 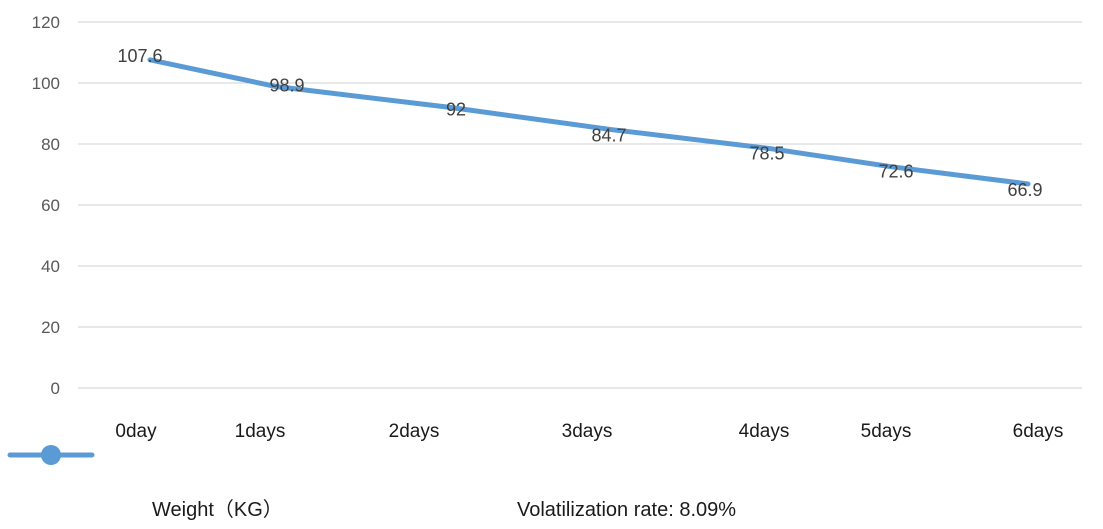 I want to click on legend-dot-marker, so click(x=51, y=455).